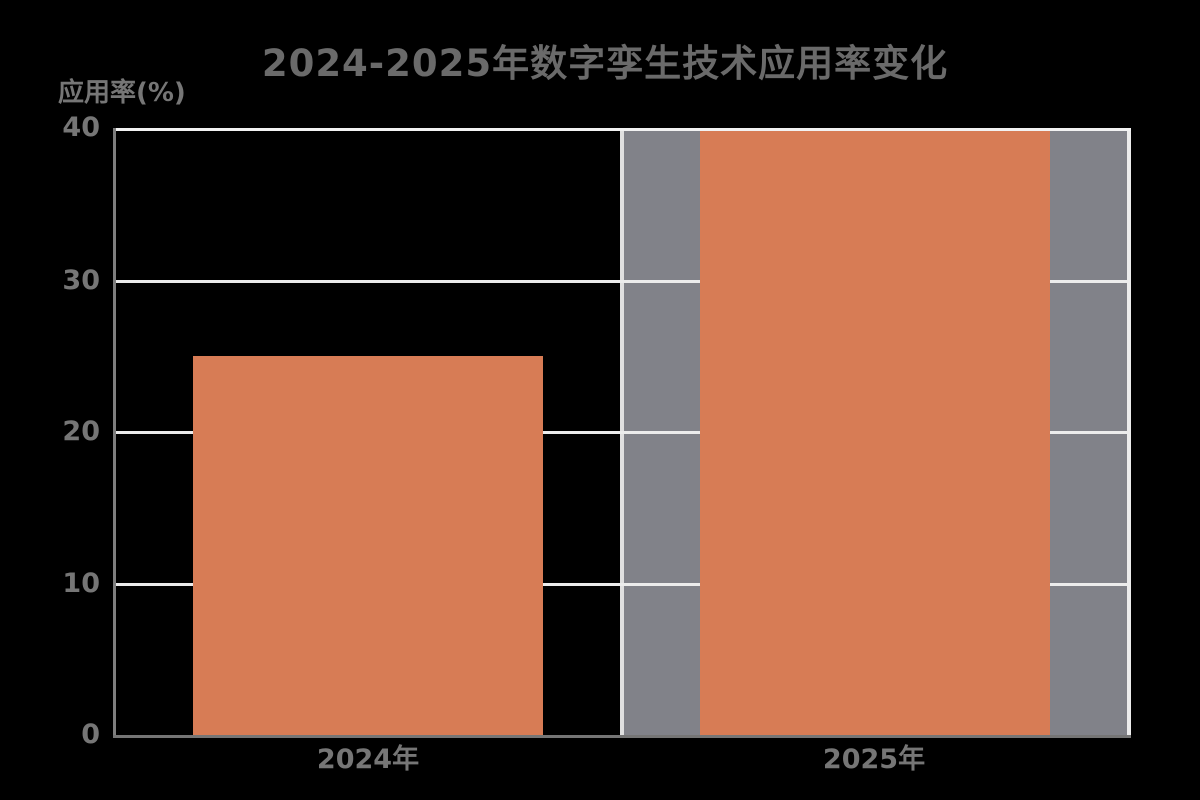  What do you see at coordinates (368, 759) in the screenshot?
I see `x-tick-2024: 2024年` at bounding box center [368, 759].